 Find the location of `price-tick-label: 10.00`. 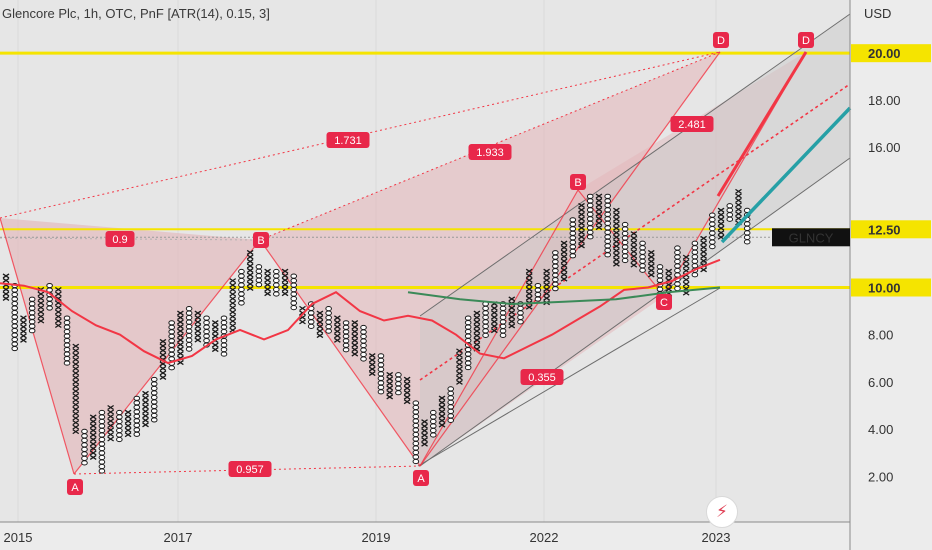

price-tick-label: 10.00 is located at coordinates (884, 288).